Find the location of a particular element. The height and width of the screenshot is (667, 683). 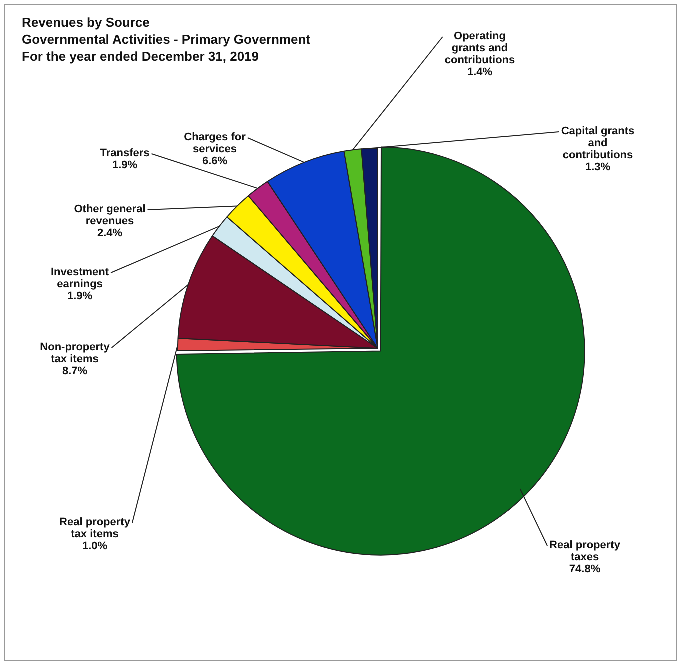

slice-label: Real property tax items is located at coordinates (96, 528).